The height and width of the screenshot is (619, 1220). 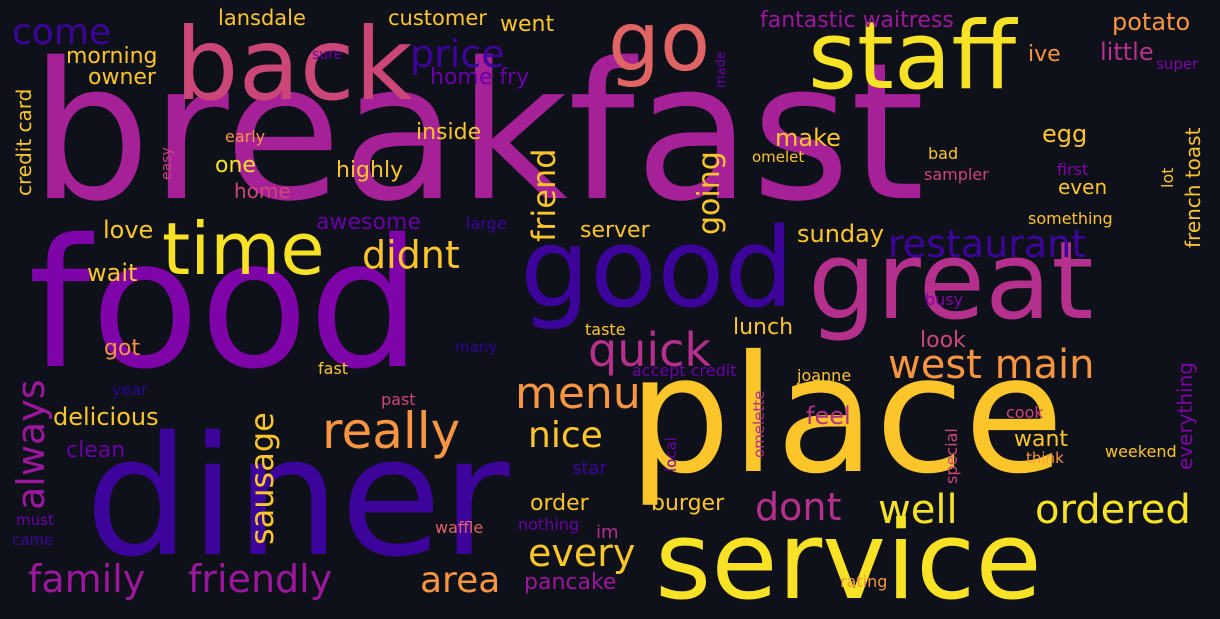 What do you see at coordinates (1083, 187) in the screenshot?
I see `word-even: even` at bounding box center [1083, 187].